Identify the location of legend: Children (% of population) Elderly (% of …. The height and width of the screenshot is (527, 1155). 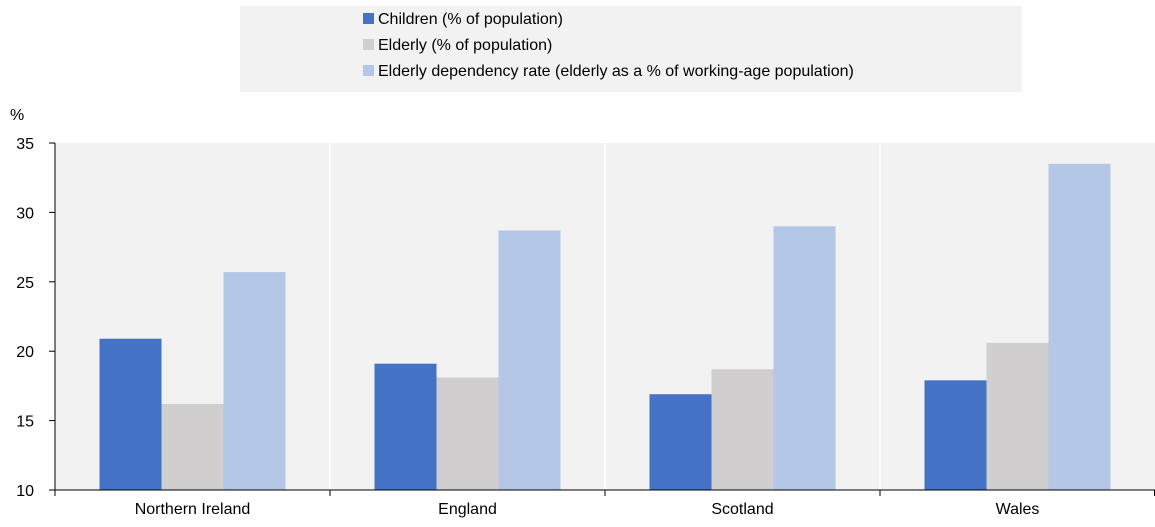
(608, 45).